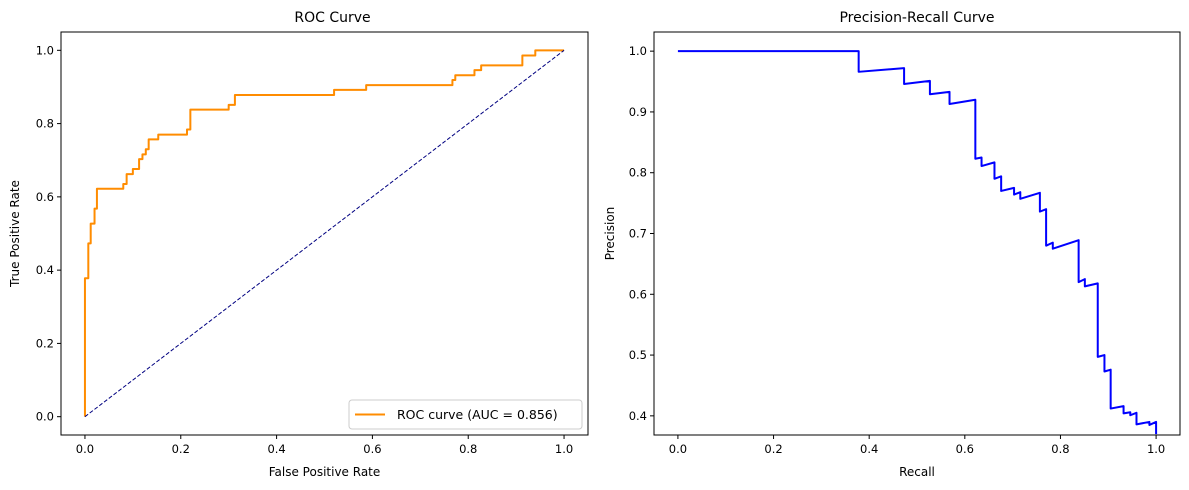  Describe the element at coordinates (610, 234) in the screenshot. I see `pr-y-axis-label: Precision` at that location.